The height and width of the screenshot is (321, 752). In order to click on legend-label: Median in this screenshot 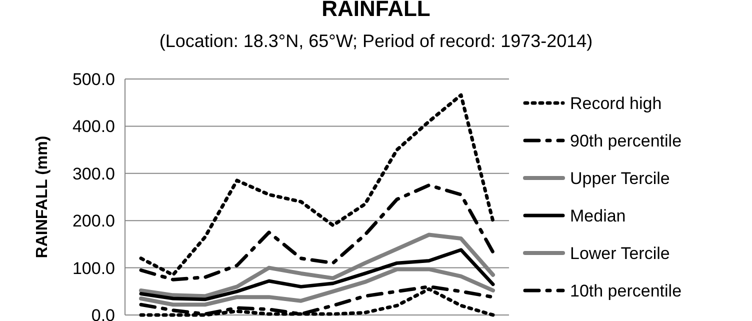, I will do `click(598, 216)`.